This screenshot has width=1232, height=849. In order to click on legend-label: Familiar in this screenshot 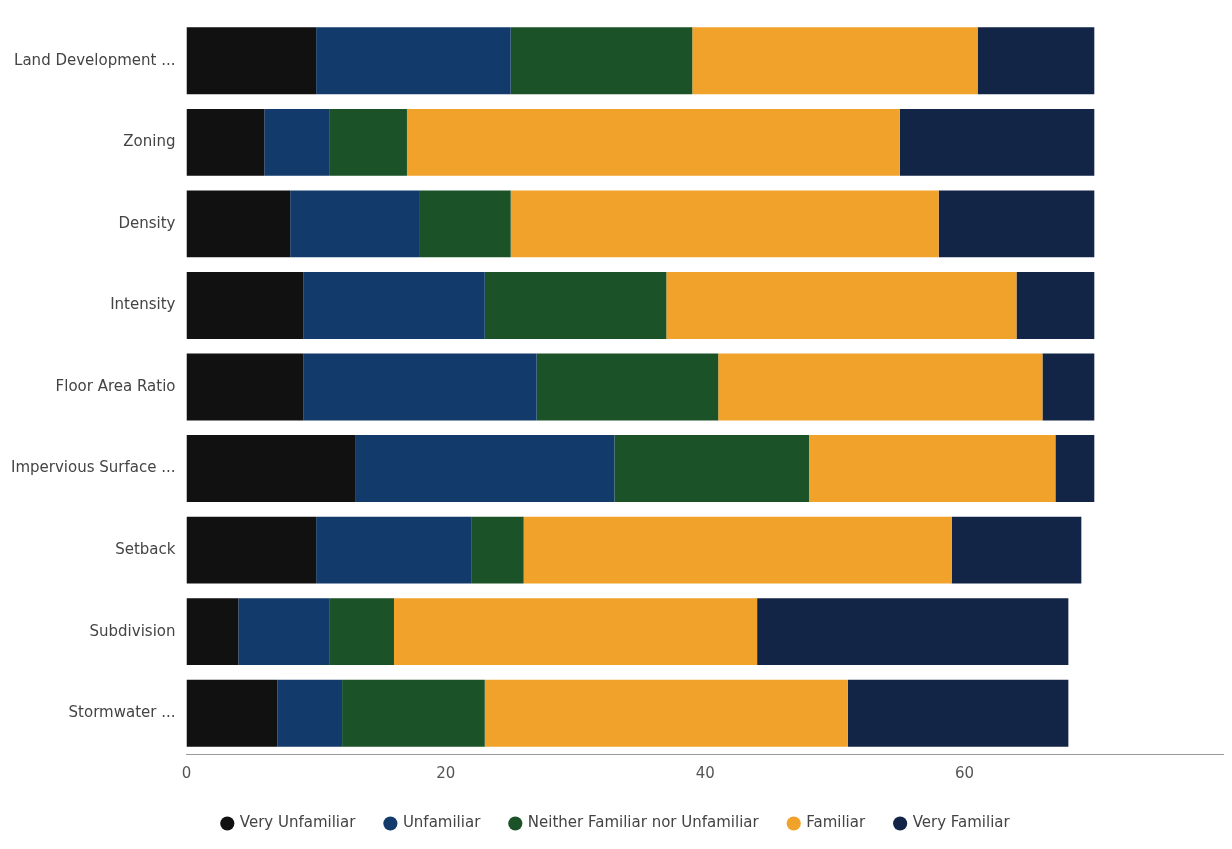, I will do `click(836, 822)`.